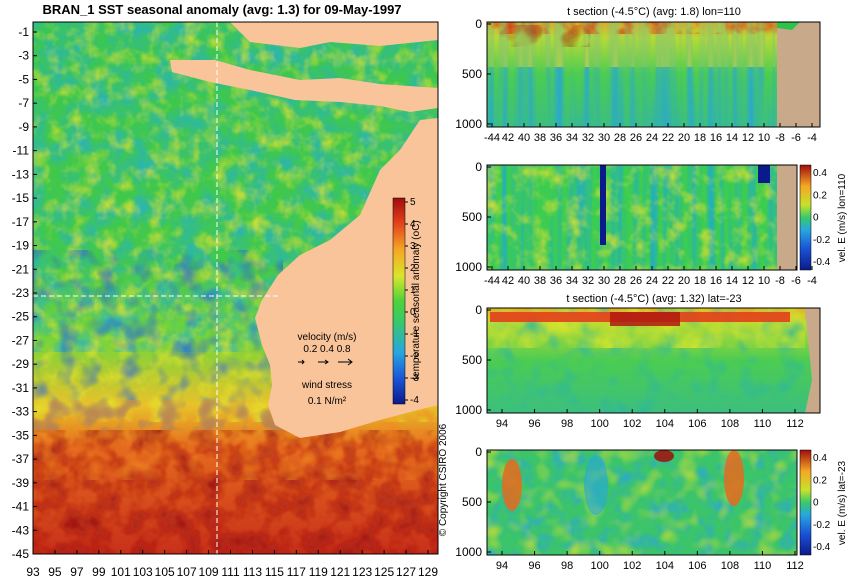  I want to click on map-xtick-label: 117, so click(296, 572).